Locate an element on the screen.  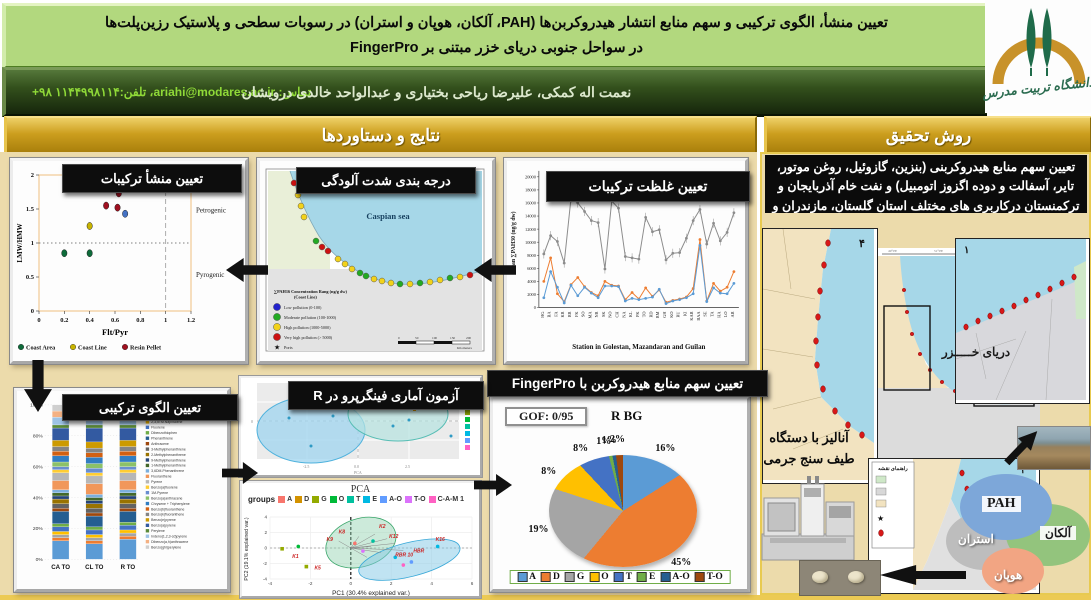
svg-text: Chrysene + Triphenylene is located at coordinates (170, 504).